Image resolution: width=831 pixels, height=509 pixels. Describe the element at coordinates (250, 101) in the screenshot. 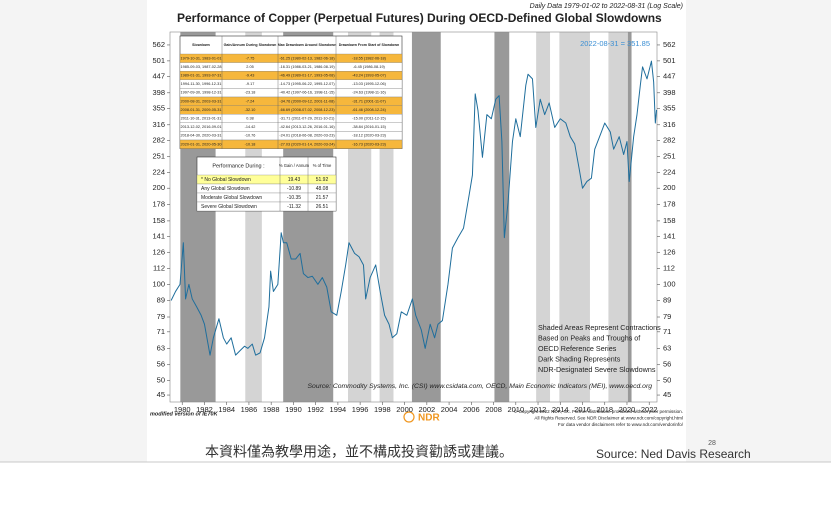

I see `table-cell: -7.24` at that location.